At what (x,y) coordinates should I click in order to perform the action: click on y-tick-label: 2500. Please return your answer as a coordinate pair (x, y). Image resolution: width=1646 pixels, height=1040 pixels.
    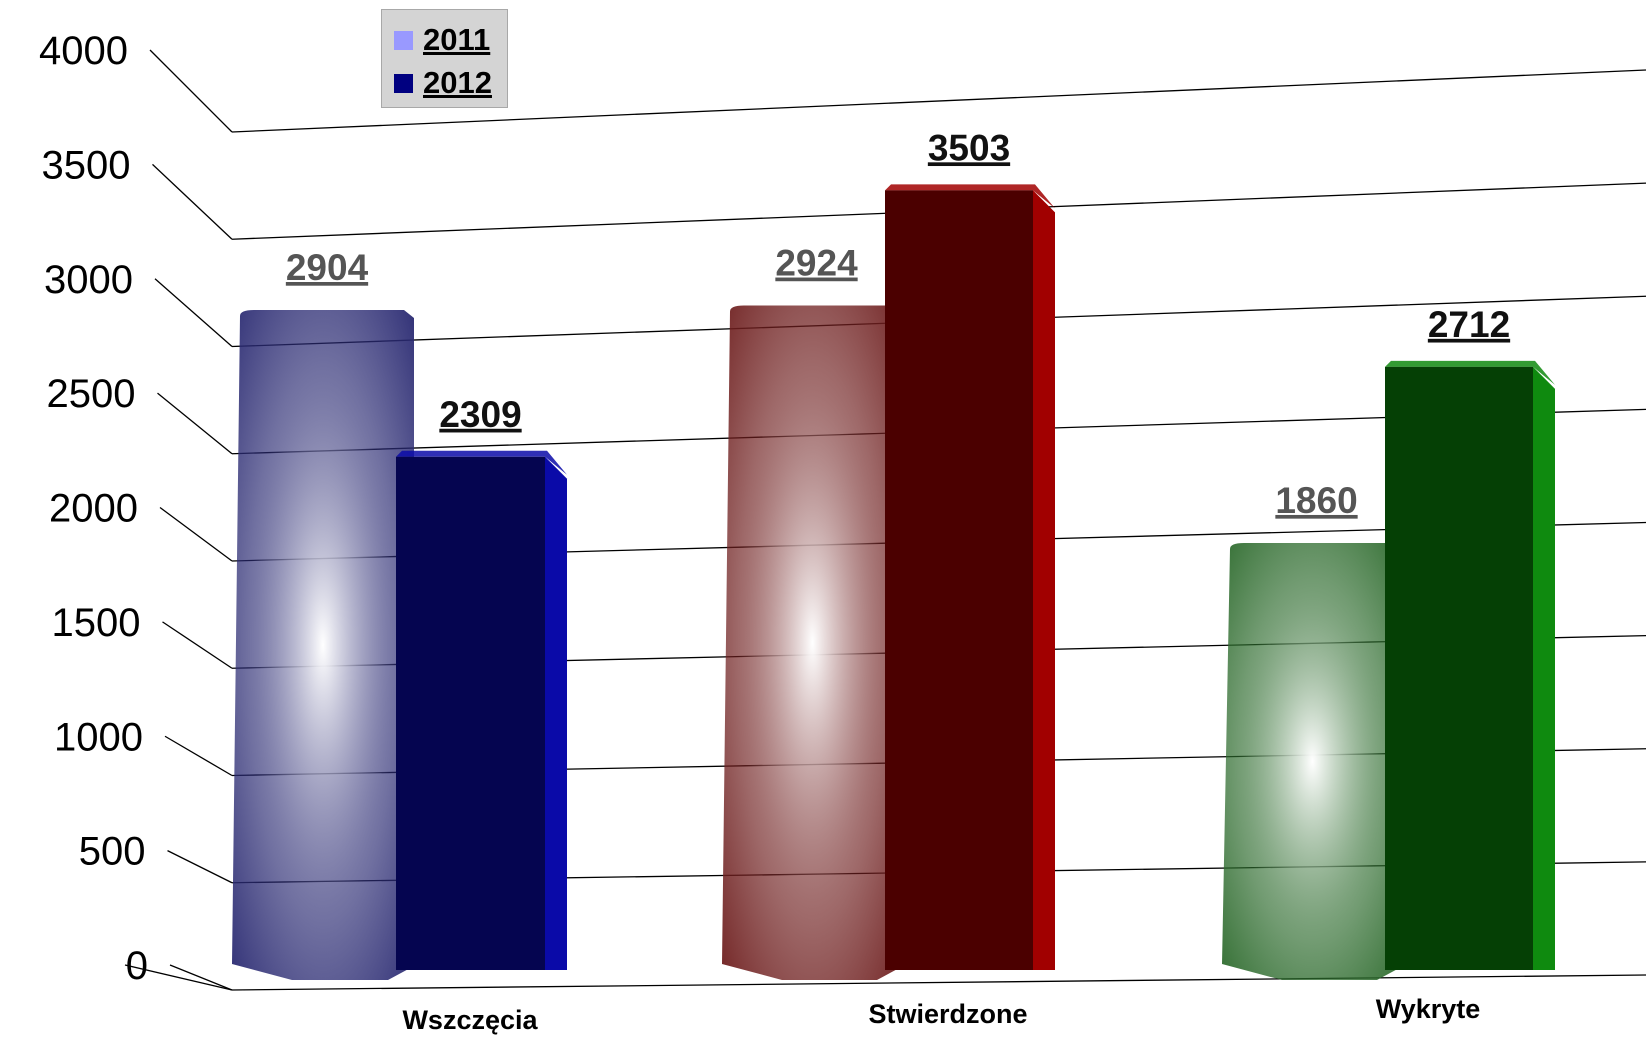
    Looking at the image, I should click on (91, 394).